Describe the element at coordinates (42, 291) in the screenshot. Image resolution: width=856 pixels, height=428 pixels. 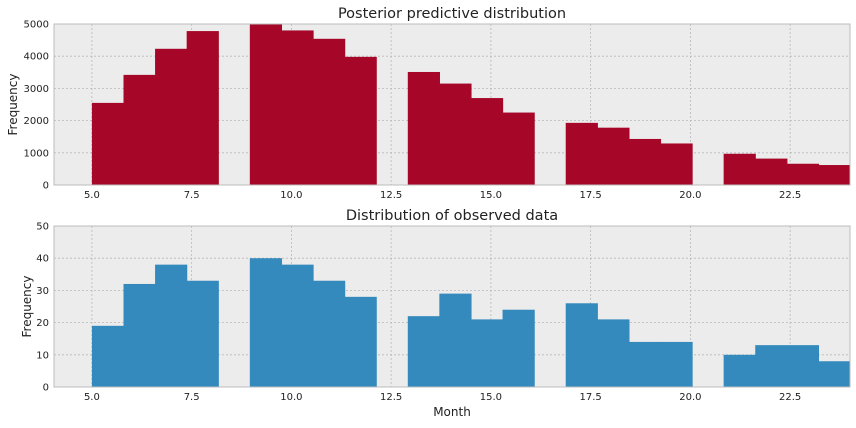
I see `y-tick-label: 30` at that location.